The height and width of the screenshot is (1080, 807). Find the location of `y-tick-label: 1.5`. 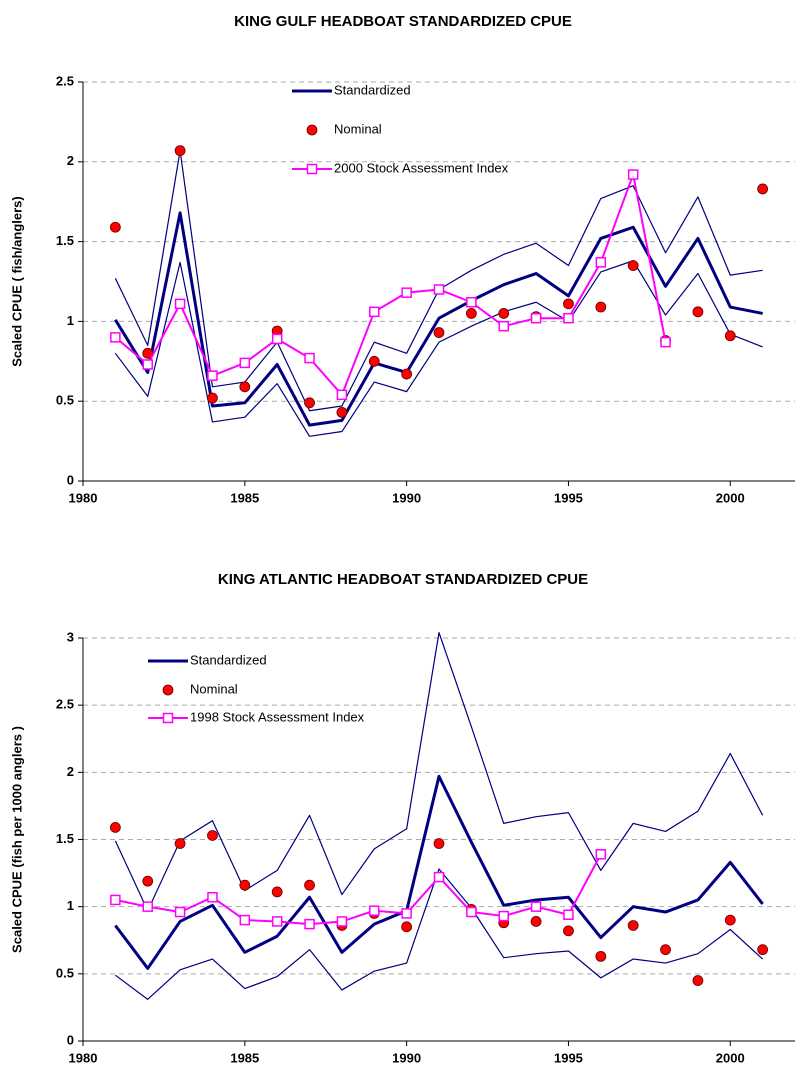

y-tick-label: 1.5 is located at coordinates (65, 838).